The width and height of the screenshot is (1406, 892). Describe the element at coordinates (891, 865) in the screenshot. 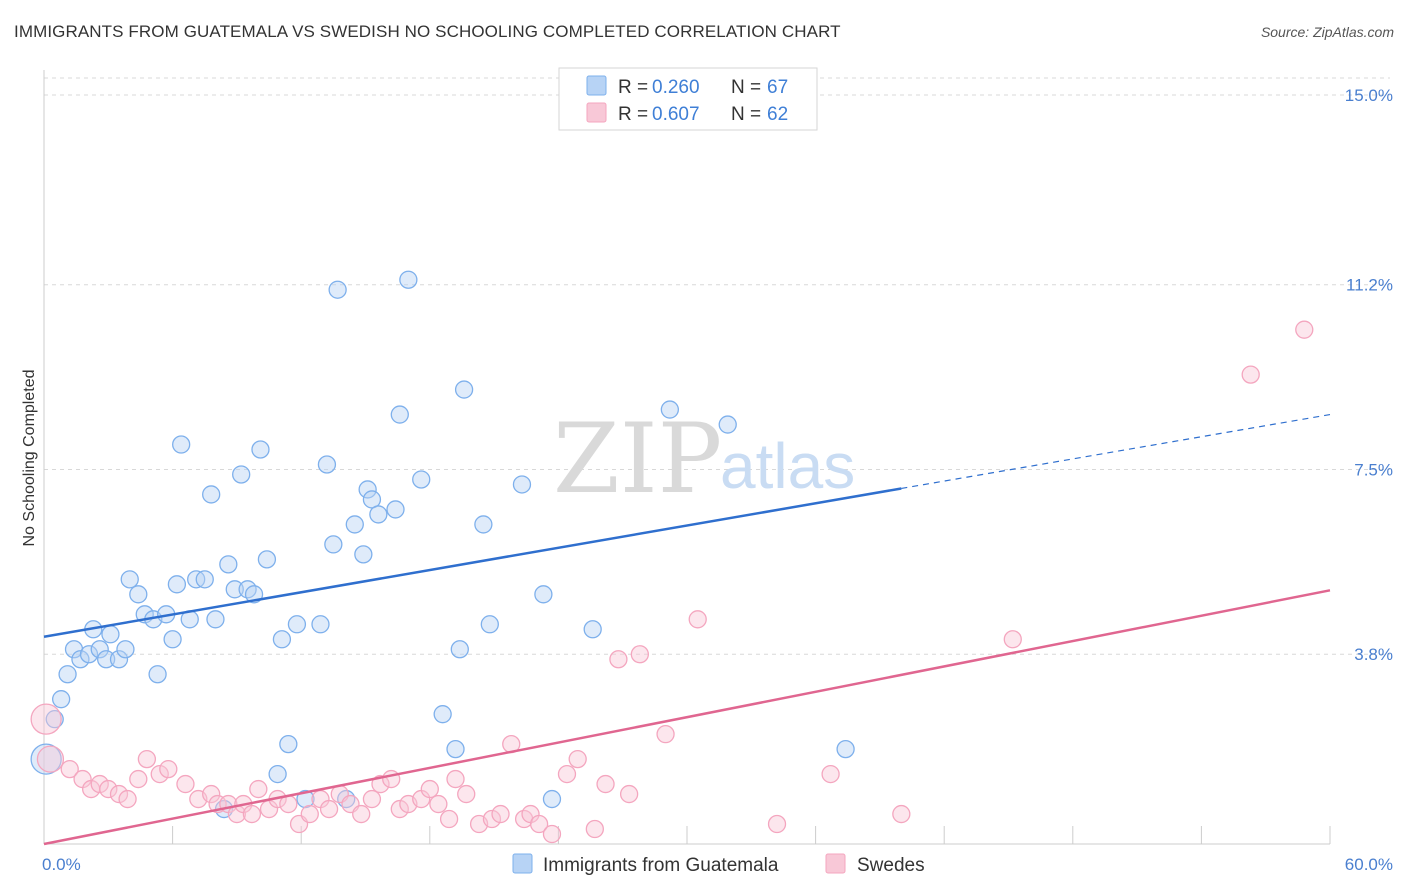

I see `bottom-legend-swedes: Swedes` at that location.